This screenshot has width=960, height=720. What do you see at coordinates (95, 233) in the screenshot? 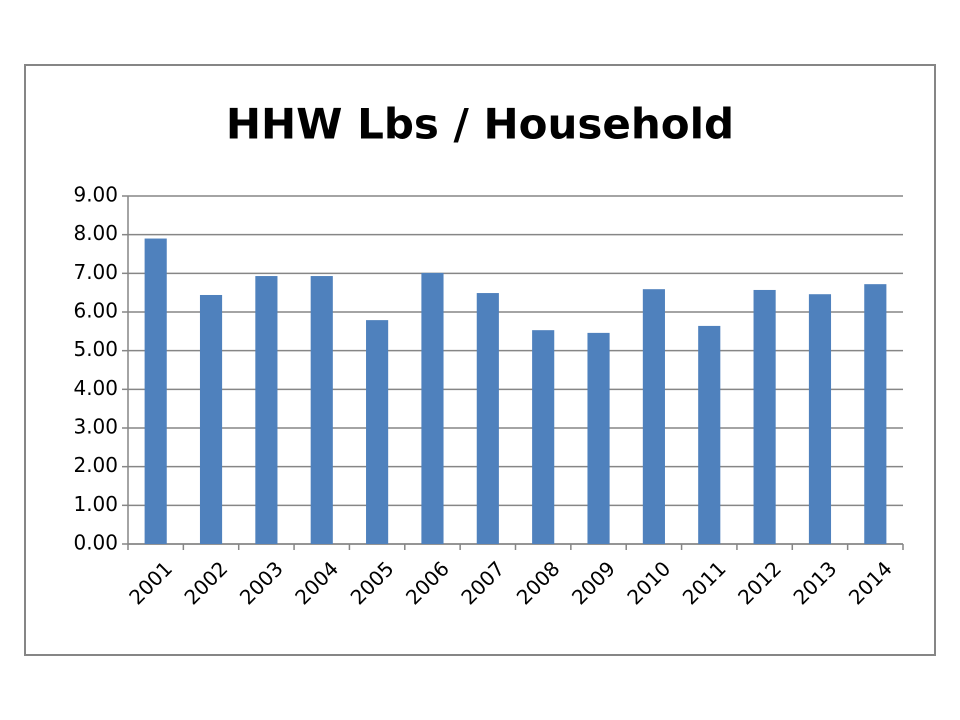
I see `y-tick-label: 8.00` at bounding box center [95, 233].